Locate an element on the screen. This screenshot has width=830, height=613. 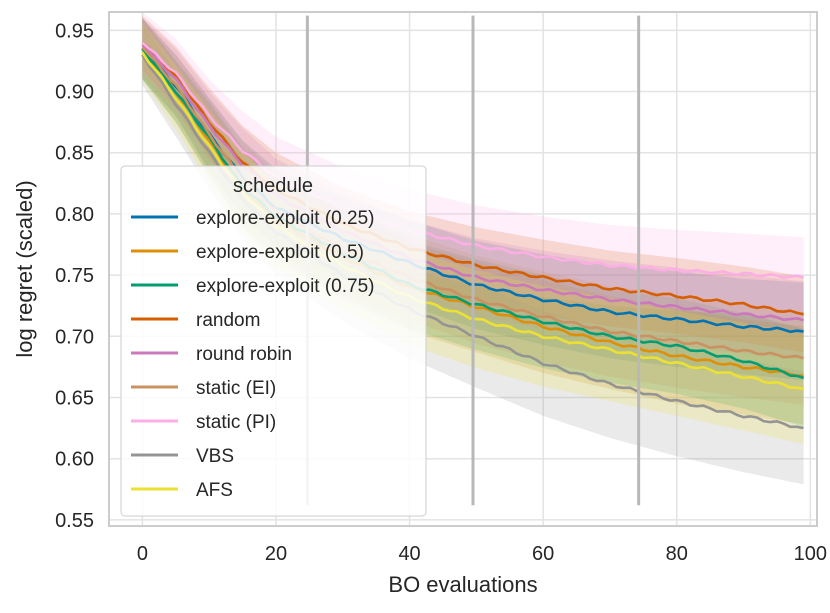
legend-item-explore-exploit-0-25: explore-exploit (0.25) is located at coordinates (252, 218).